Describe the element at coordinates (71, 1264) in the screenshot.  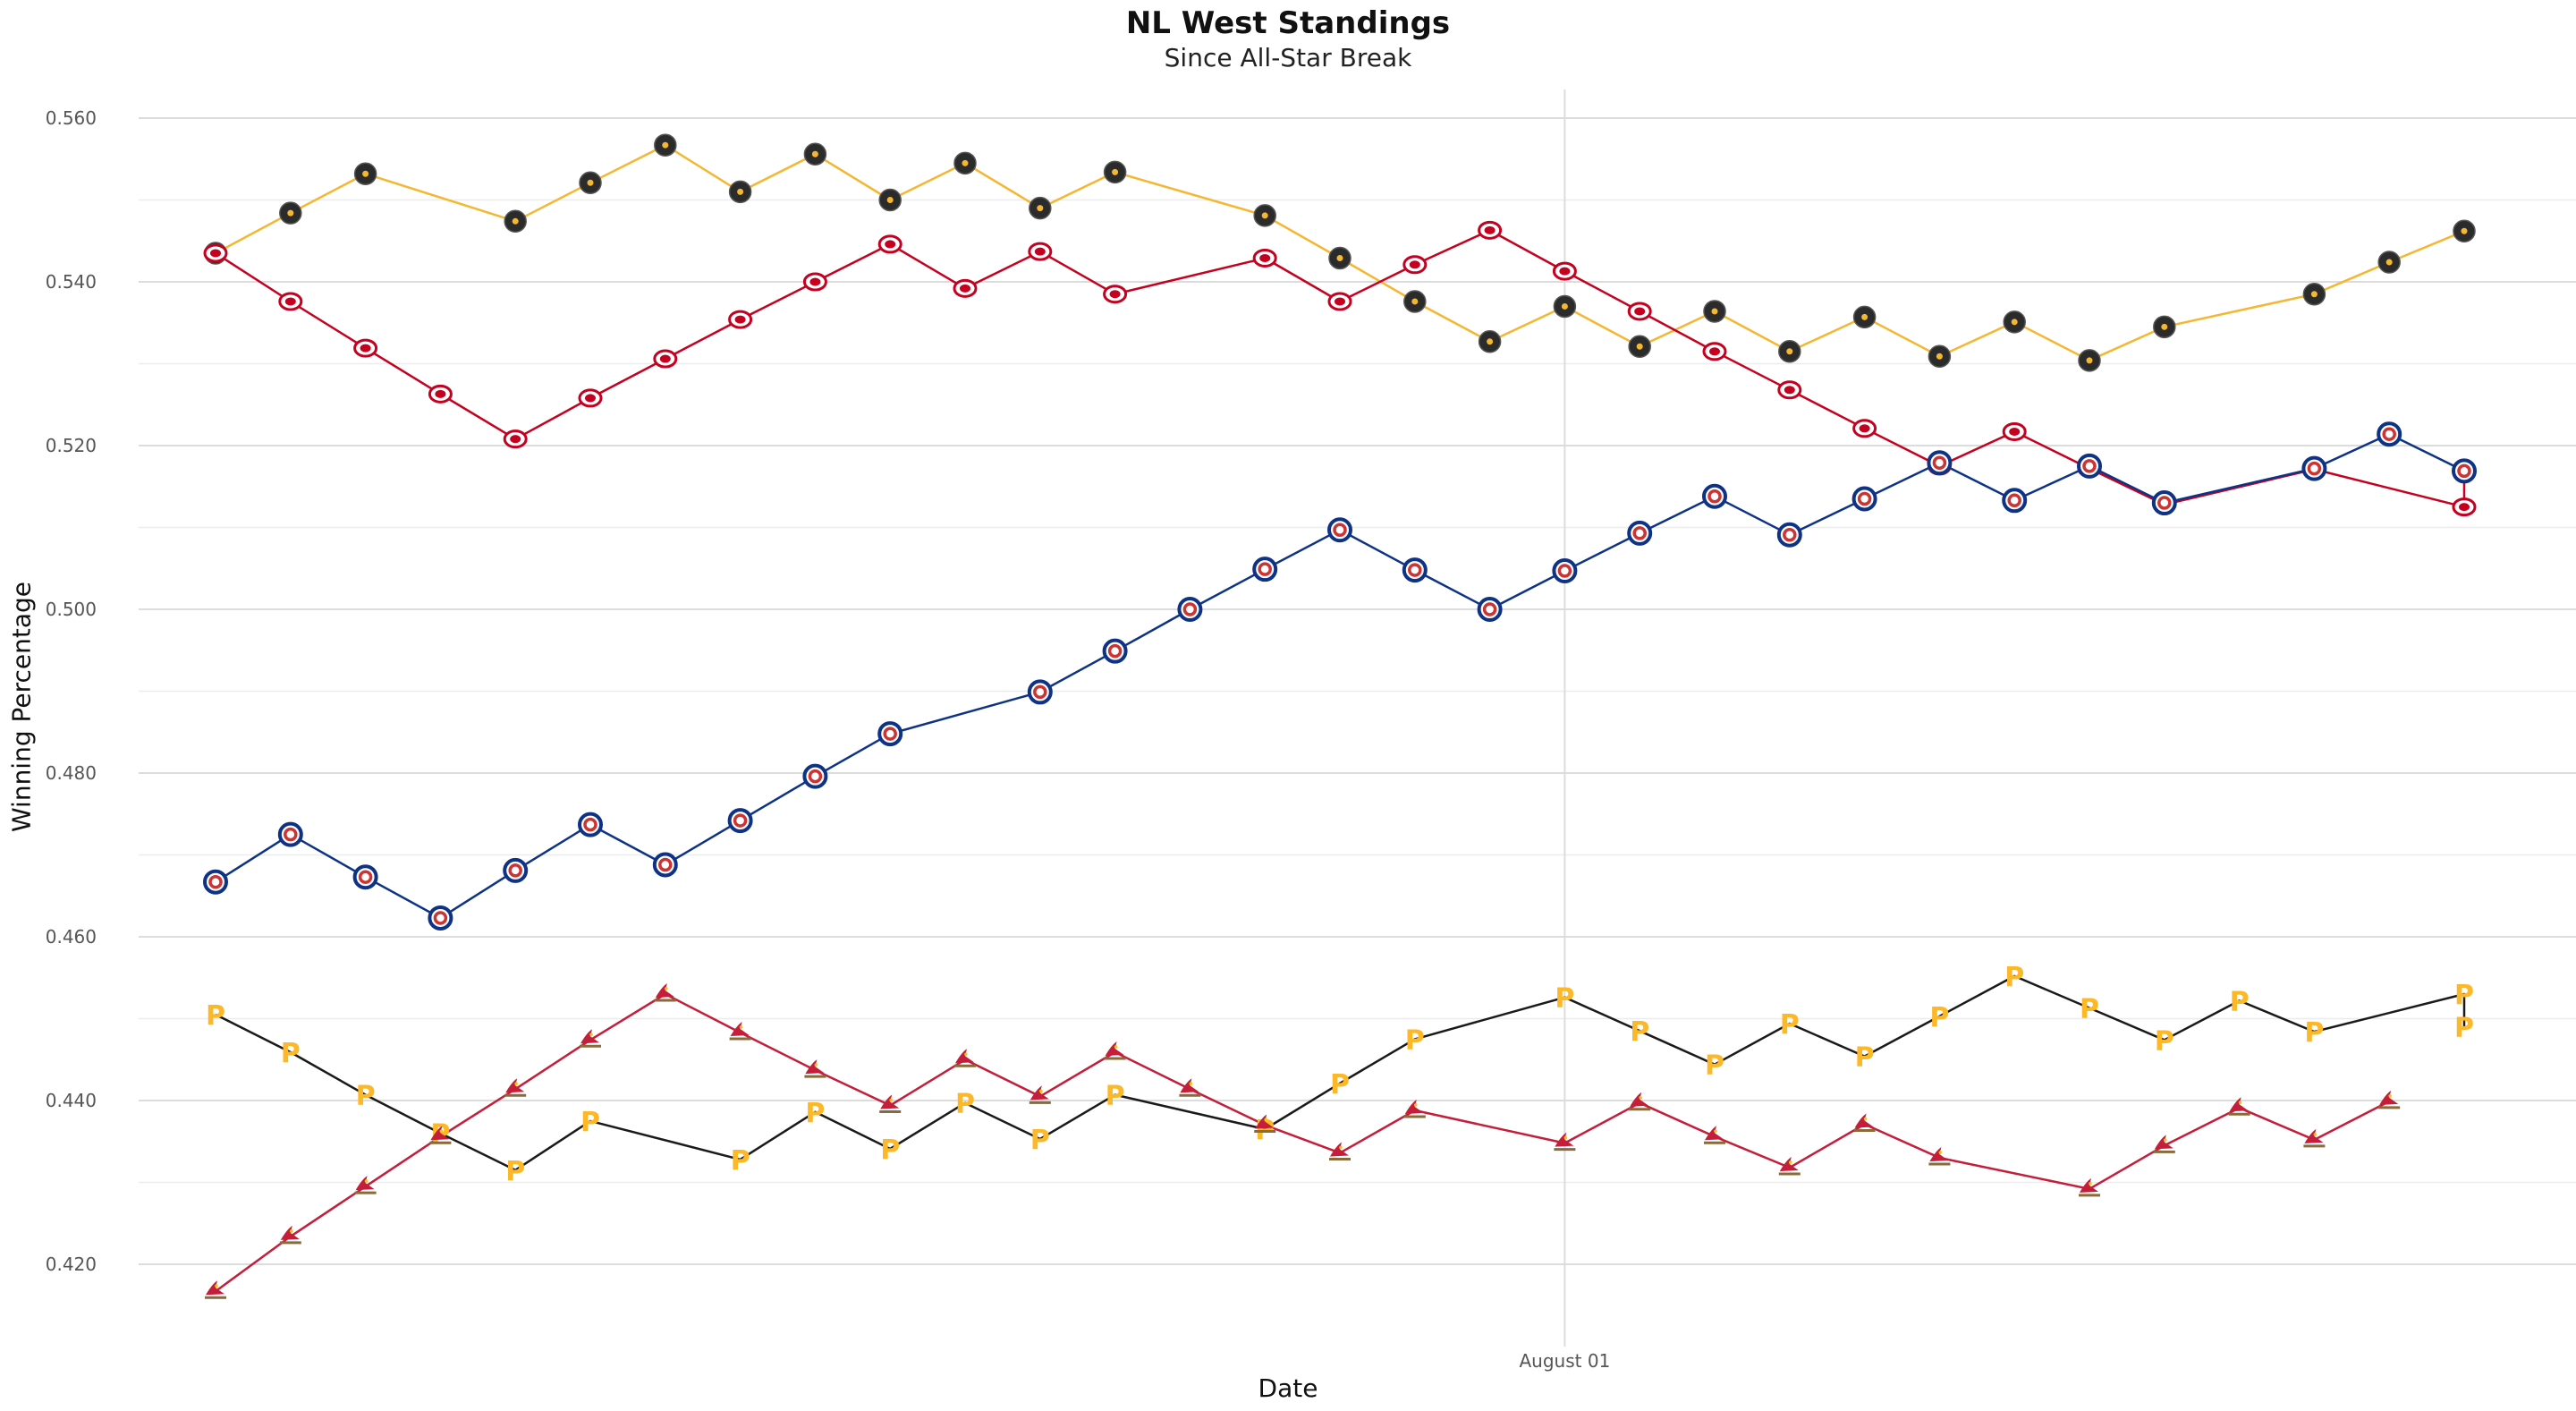
I see `y-tick-label: 0.420` at that location.